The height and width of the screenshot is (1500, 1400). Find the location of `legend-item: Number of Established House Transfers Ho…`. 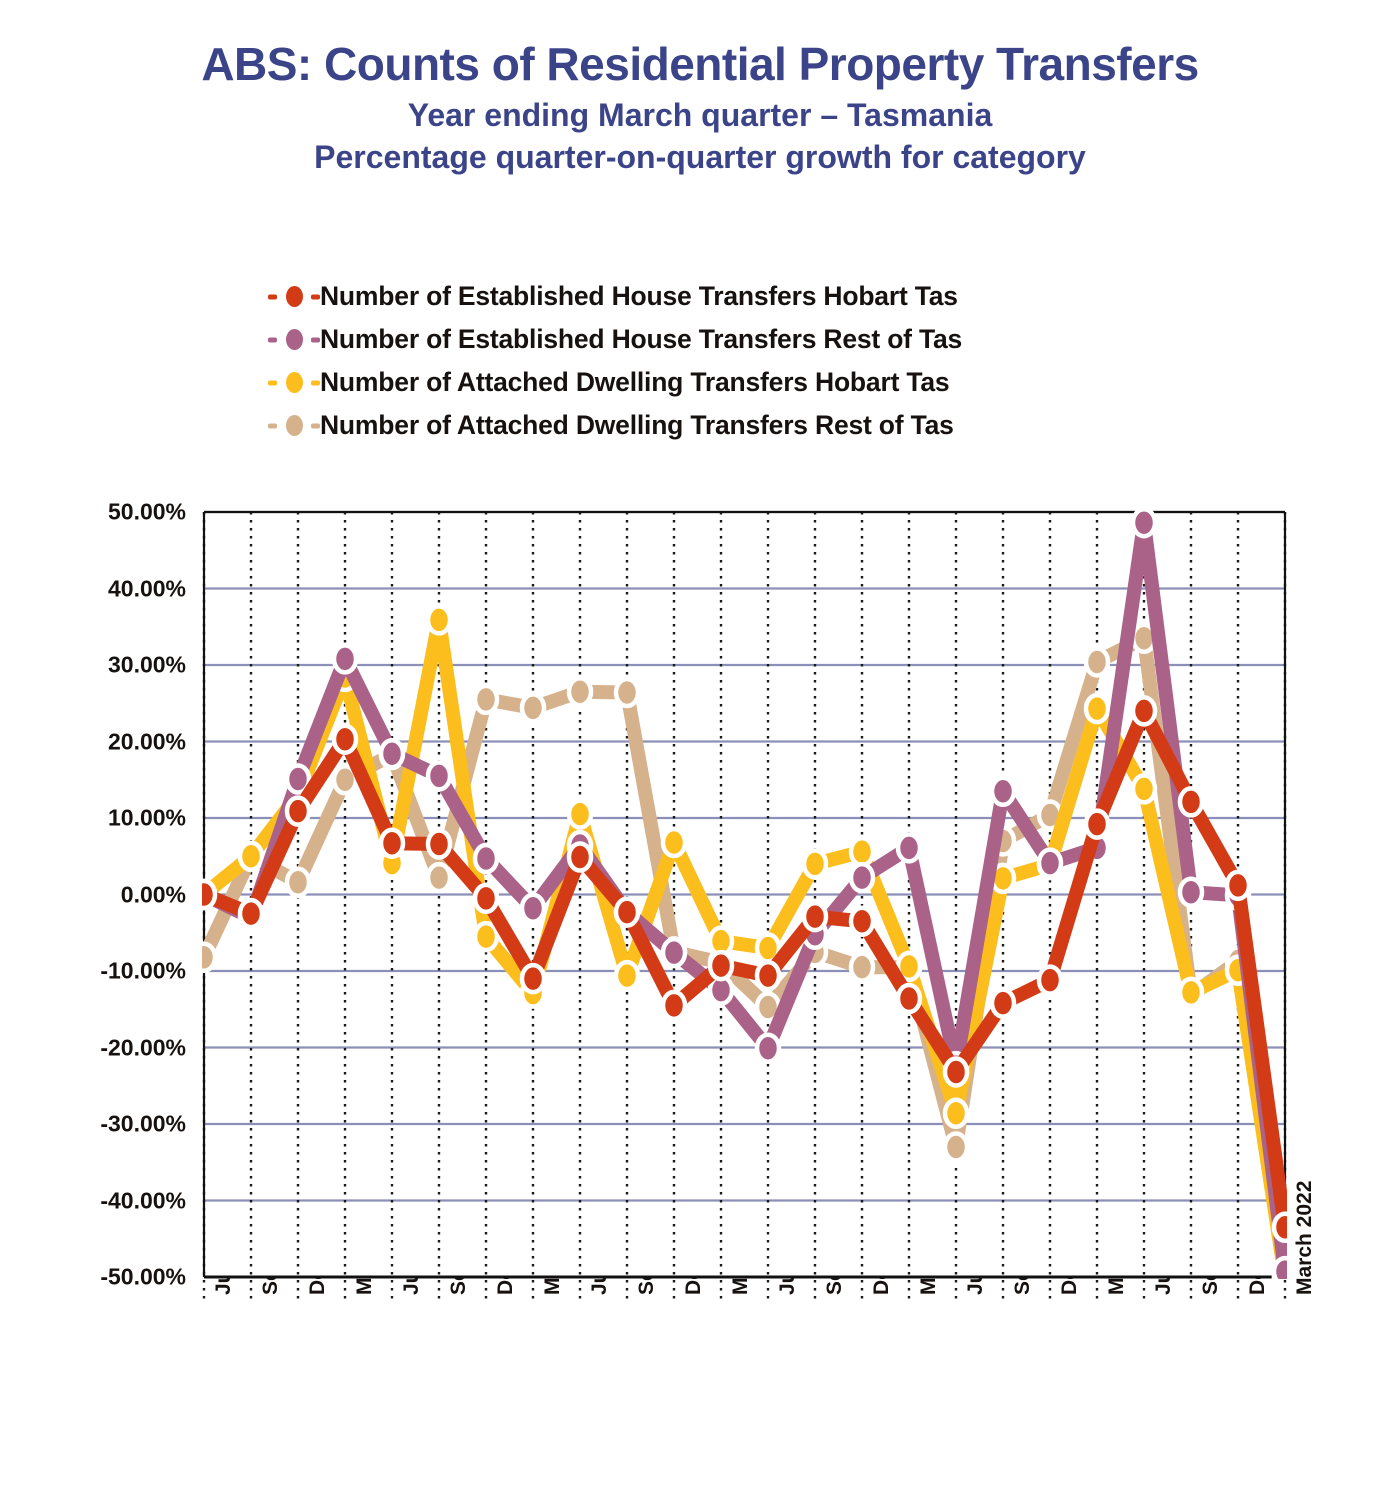

legend-item: Number of Established House Transfers Ho… is located at coordinates (615, 296).